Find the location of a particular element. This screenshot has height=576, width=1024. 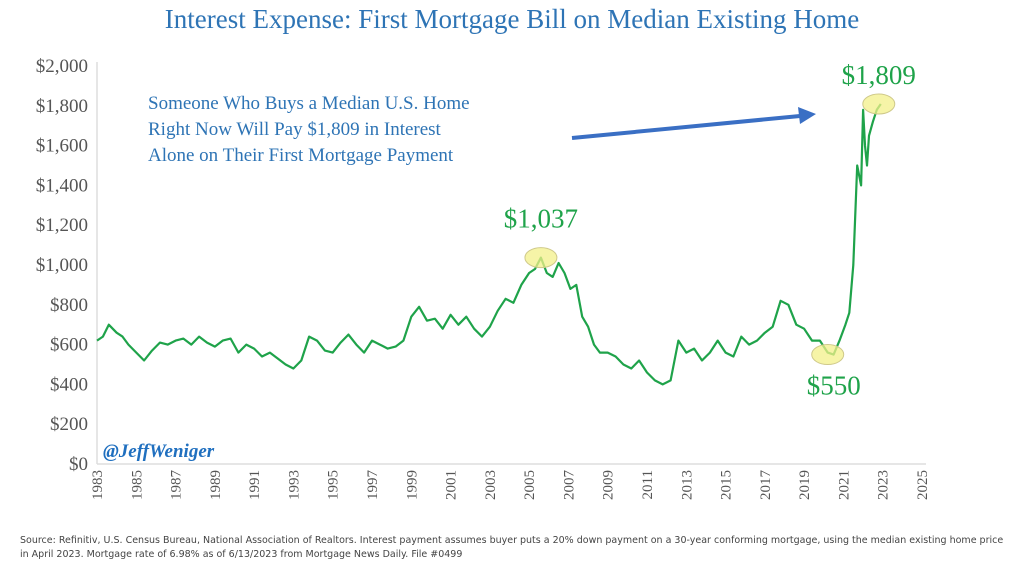

x-tick-label: 2023 is located at coordinates (884, 485).